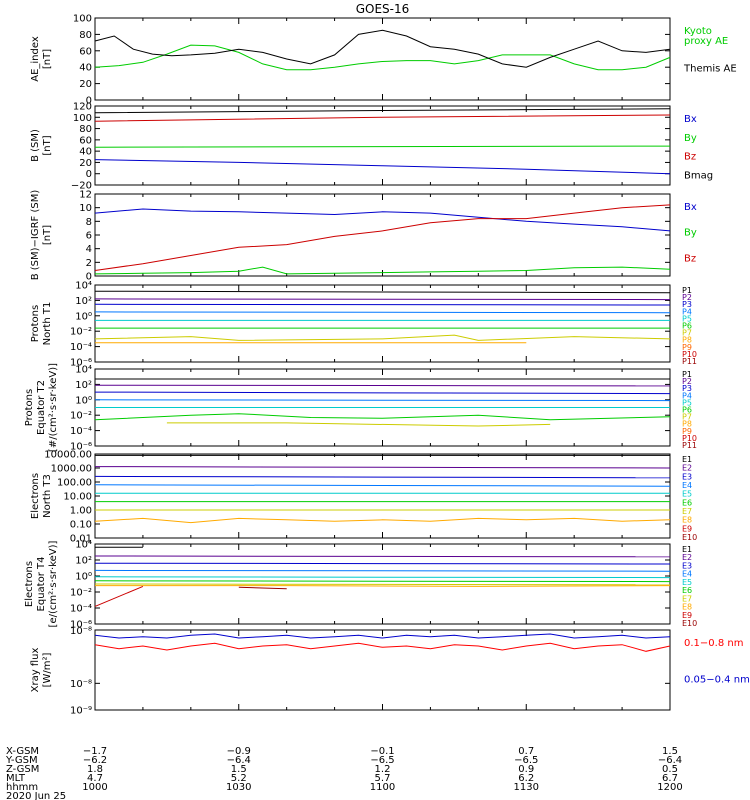 This screenshot has width=750, height=800. Describe the element at coordinates (83, 286) in the screenshot. I see `y-tick-label: 10⁴` at that location.